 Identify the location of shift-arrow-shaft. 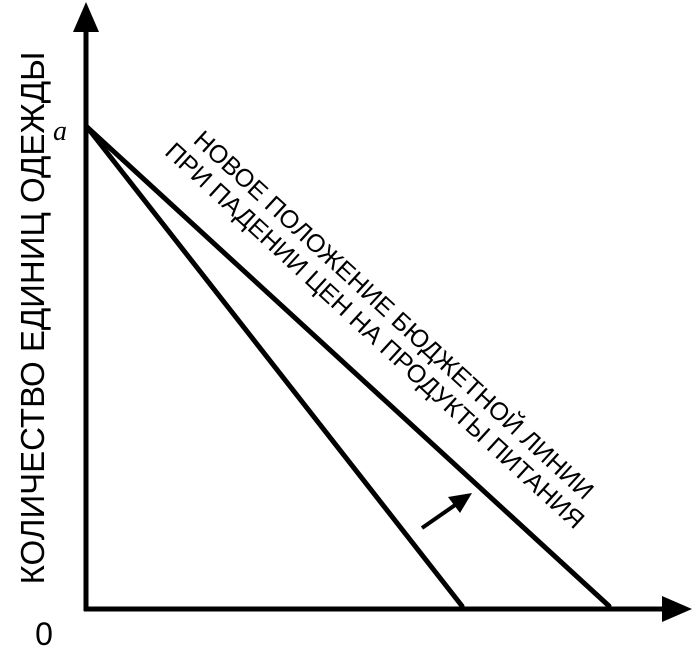
(440, 515).